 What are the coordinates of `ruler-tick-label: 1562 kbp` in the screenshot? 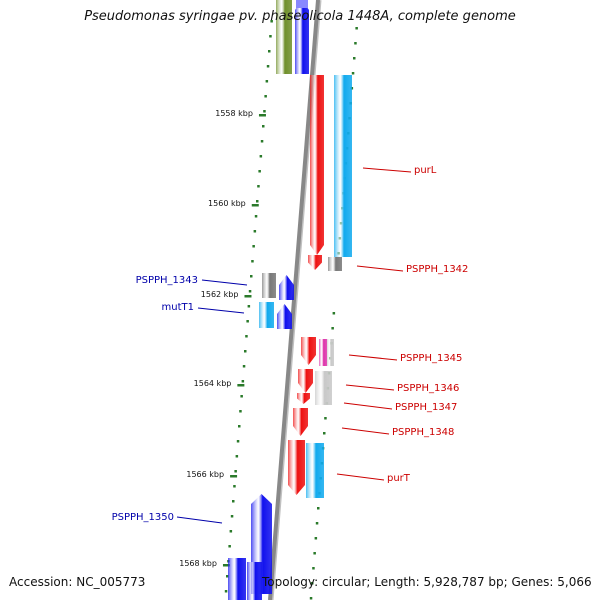 It's located at (220, 294).